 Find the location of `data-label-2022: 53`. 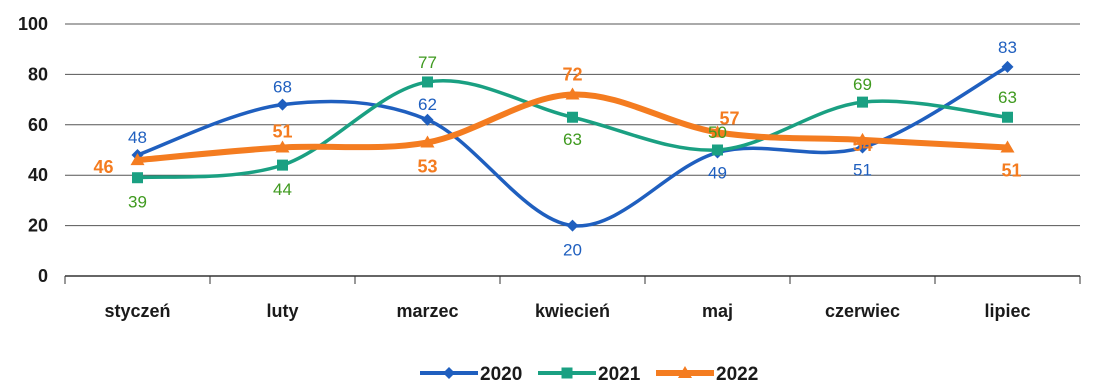

data-label-2022: 53 is located at coordinates (427, 166).